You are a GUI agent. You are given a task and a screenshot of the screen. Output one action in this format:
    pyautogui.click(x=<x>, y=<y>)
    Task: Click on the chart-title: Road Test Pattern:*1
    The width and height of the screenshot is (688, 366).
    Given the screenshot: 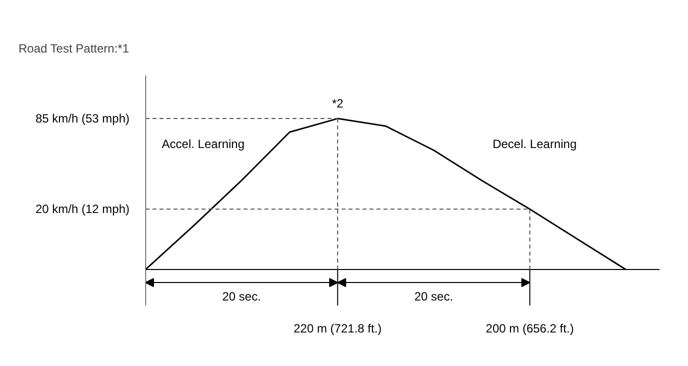 What is the action you would take?
    pyautogui.click(x=74, y=49)
    